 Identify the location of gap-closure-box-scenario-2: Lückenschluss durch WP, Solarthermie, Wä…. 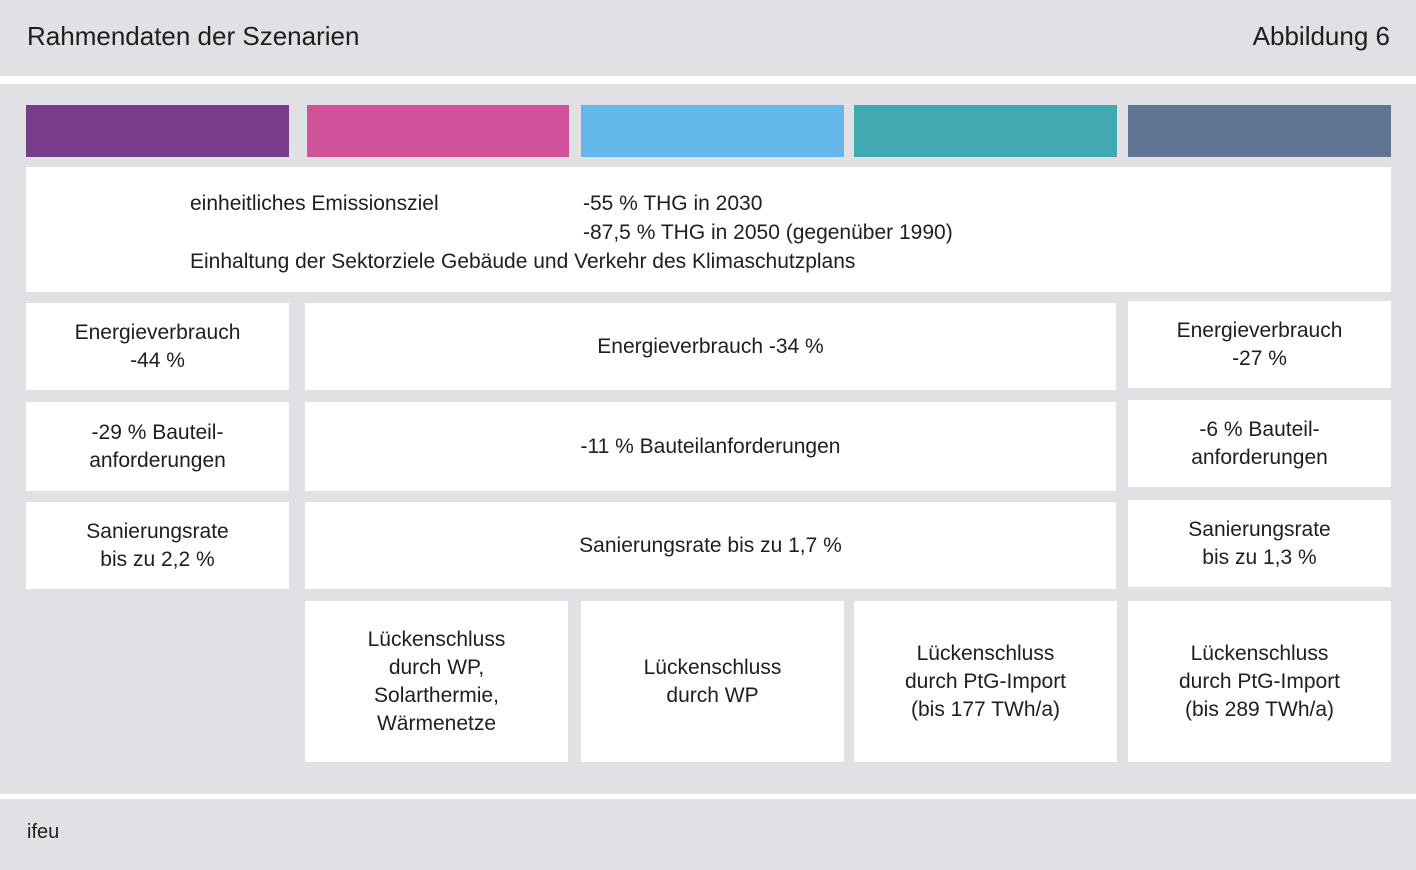
(436, 681).